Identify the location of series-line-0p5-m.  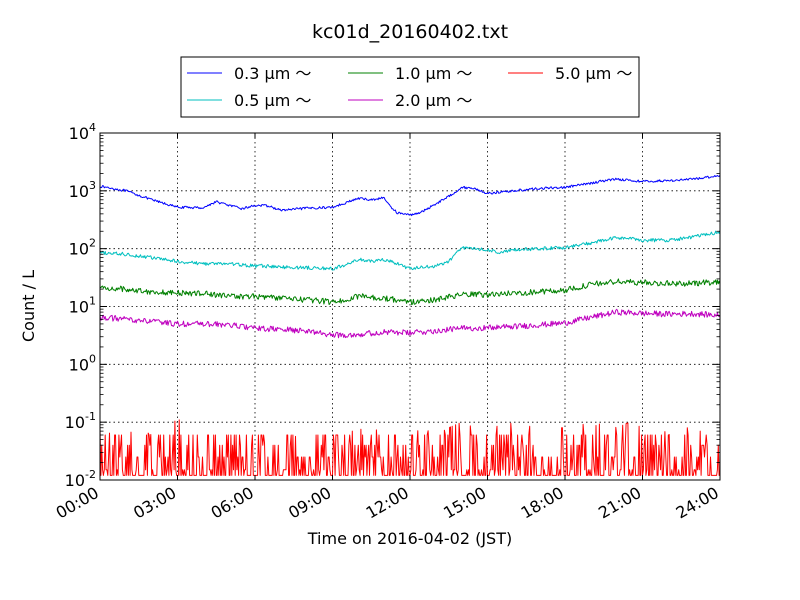
(410, 250).